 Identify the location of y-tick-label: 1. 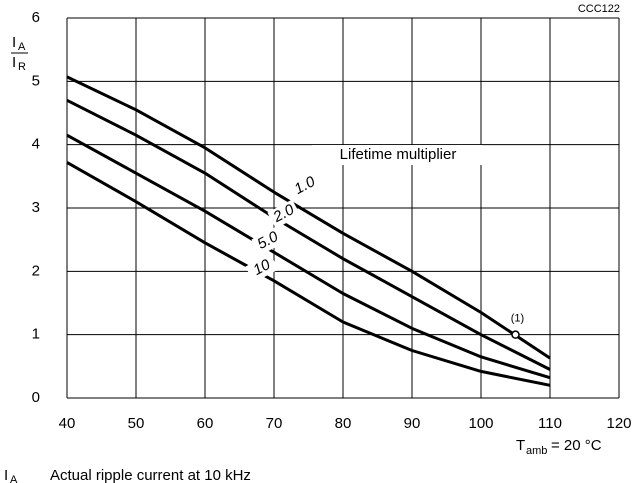
(36, 334).